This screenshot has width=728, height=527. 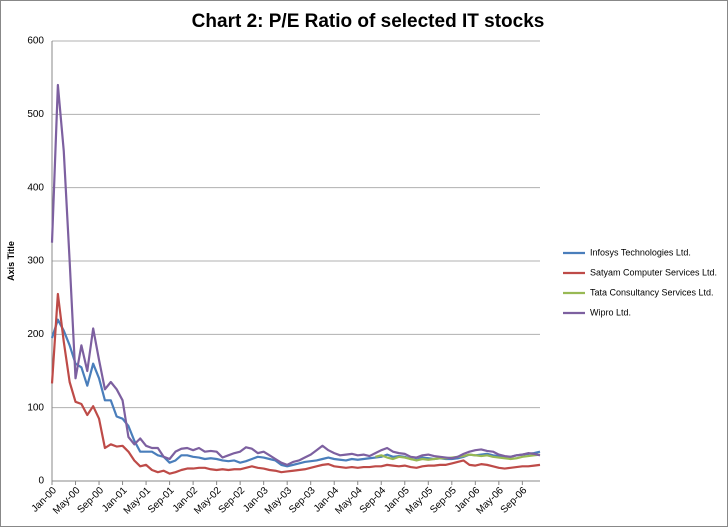 What do you see at coordinates (11, 261) in the screenshot?
I see `y-axis-title: Axis Title` at bounding box center [11, 261].